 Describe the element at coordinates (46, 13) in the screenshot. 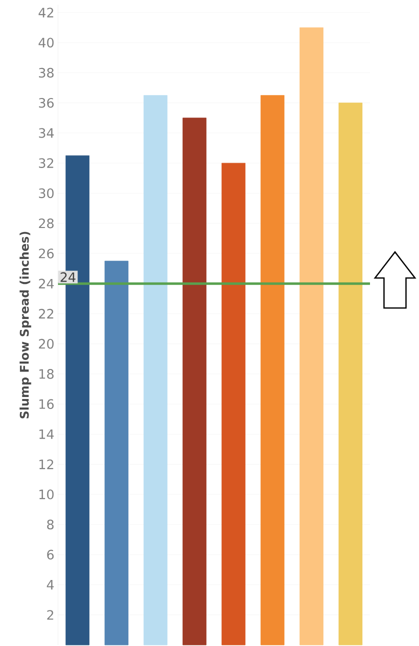

I see `y-tick-label: 42` at that location.